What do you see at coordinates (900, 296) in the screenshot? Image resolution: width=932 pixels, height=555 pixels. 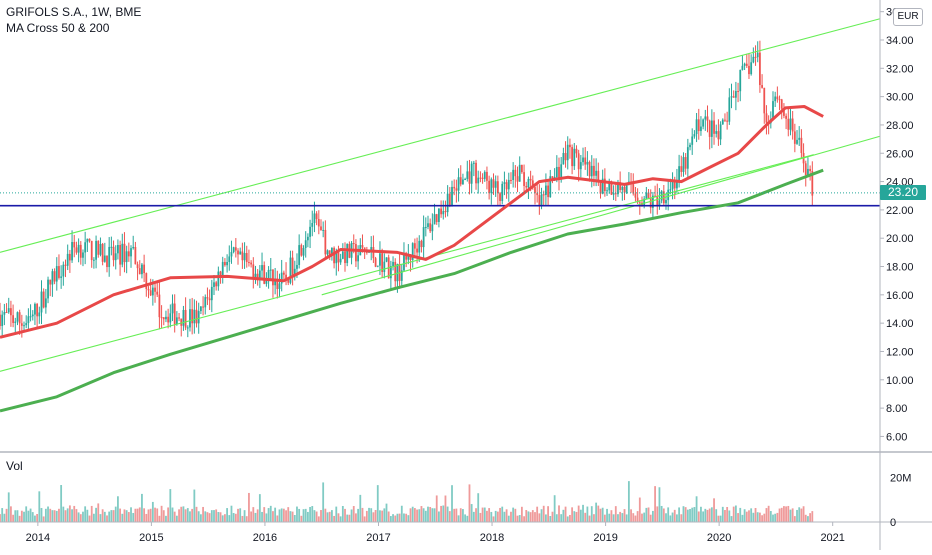 I see `y-tick-label: 16.00` at bounding box center [900, 296].